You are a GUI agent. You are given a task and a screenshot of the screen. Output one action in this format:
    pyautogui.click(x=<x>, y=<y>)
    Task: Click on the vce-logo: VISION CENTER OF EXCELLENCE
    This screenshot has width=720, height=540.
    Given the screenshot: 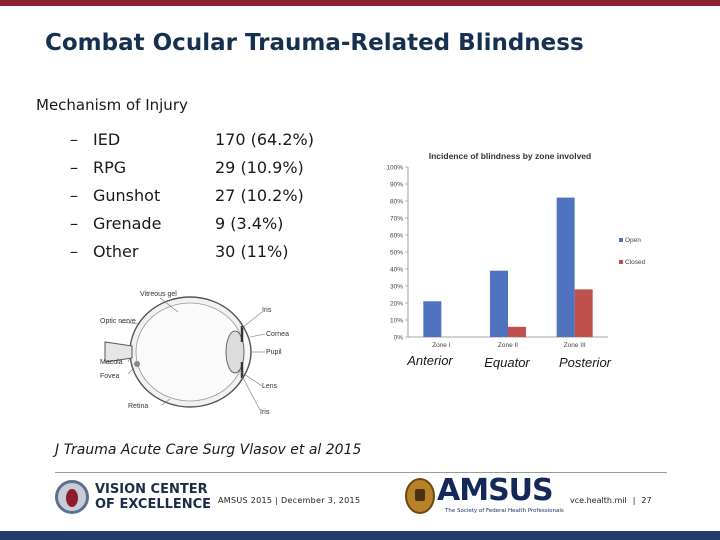 What is the action you would take?
    pyautogui.click(x=135, y=500)
    